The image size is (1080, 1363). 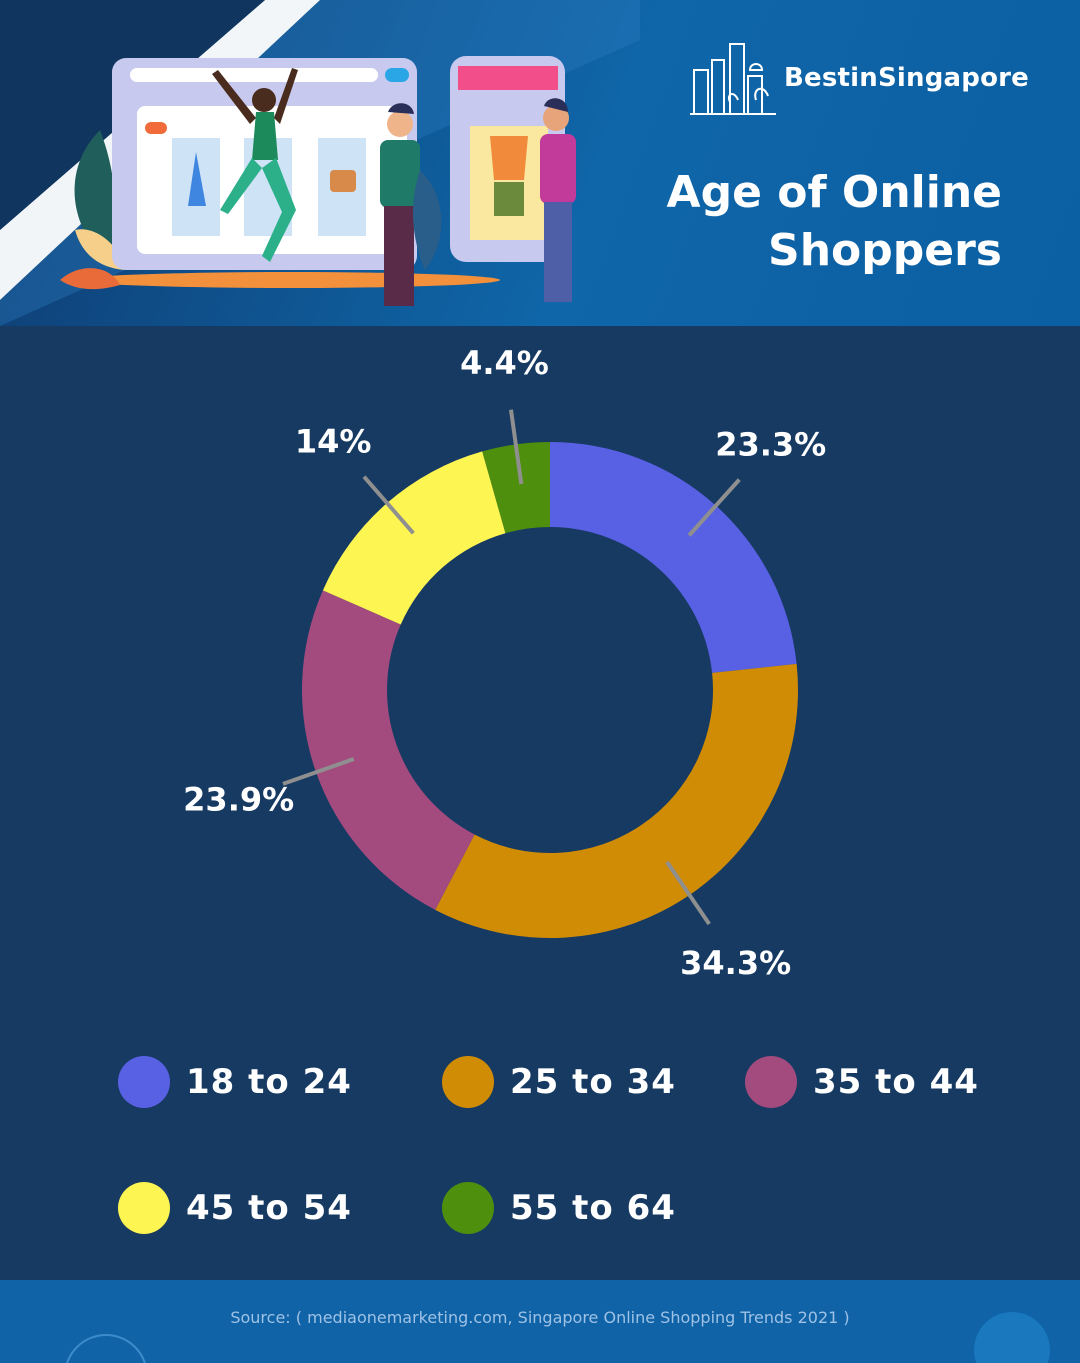 I want to click on legend-item: 55 to 64, so click(x=559, y=1208).